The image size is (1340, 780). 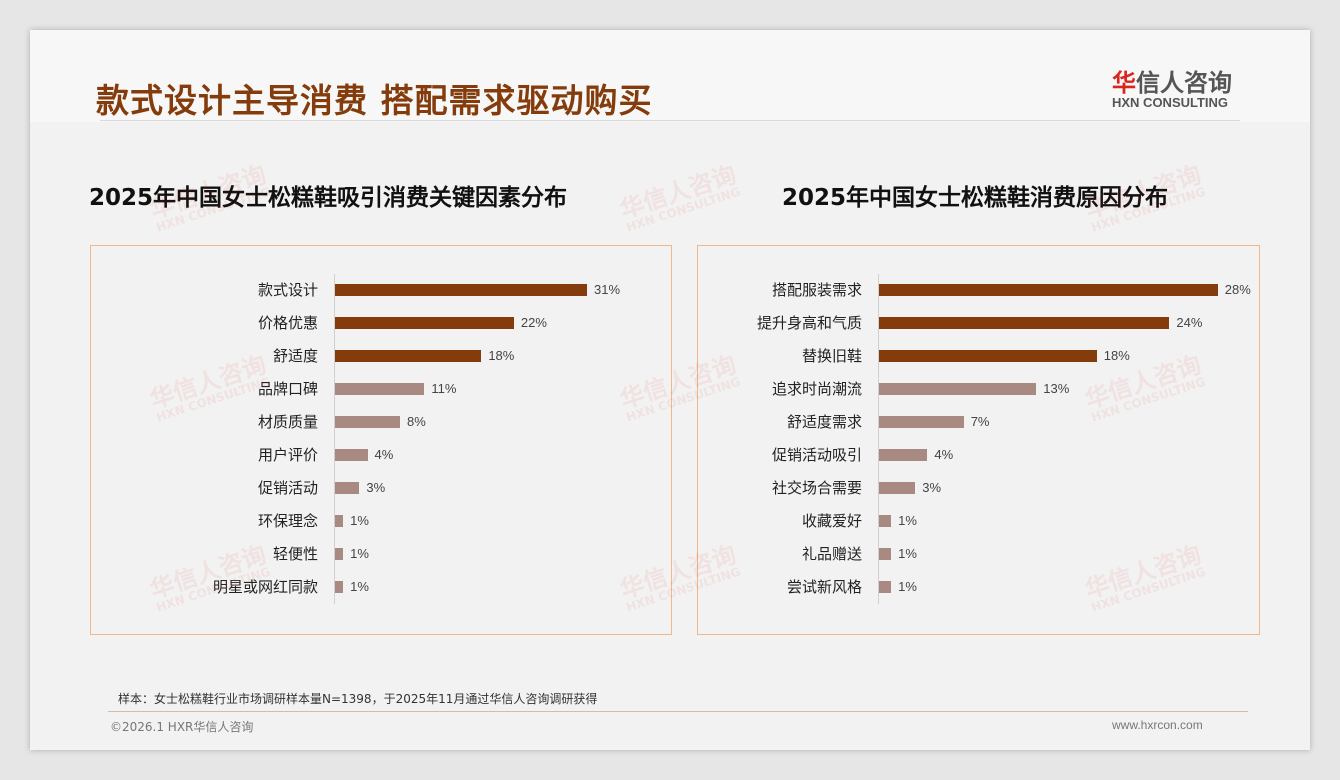 I want to click on bar-row: 替换旧鞋 18%, so click(x=978, y=356).